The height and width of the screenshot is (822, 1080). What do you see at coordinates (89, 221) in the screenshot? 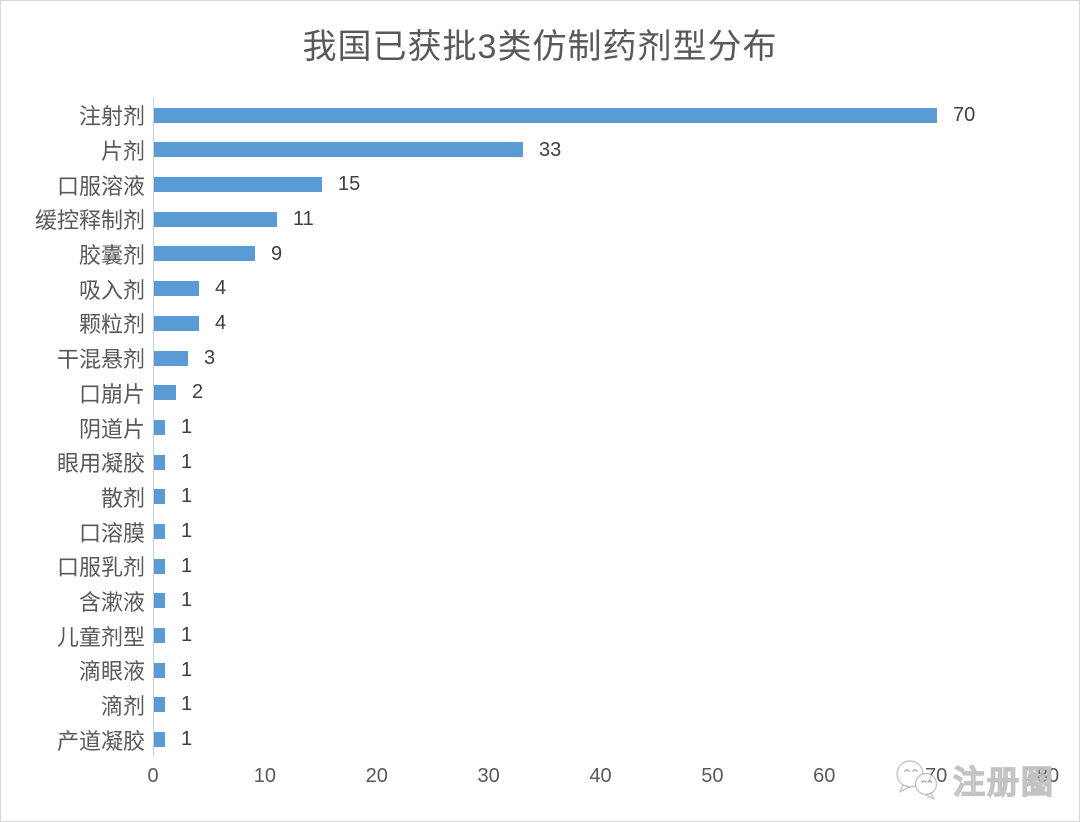
I see `category-label: 缓控释制剂` at bounding box center [89, 221].